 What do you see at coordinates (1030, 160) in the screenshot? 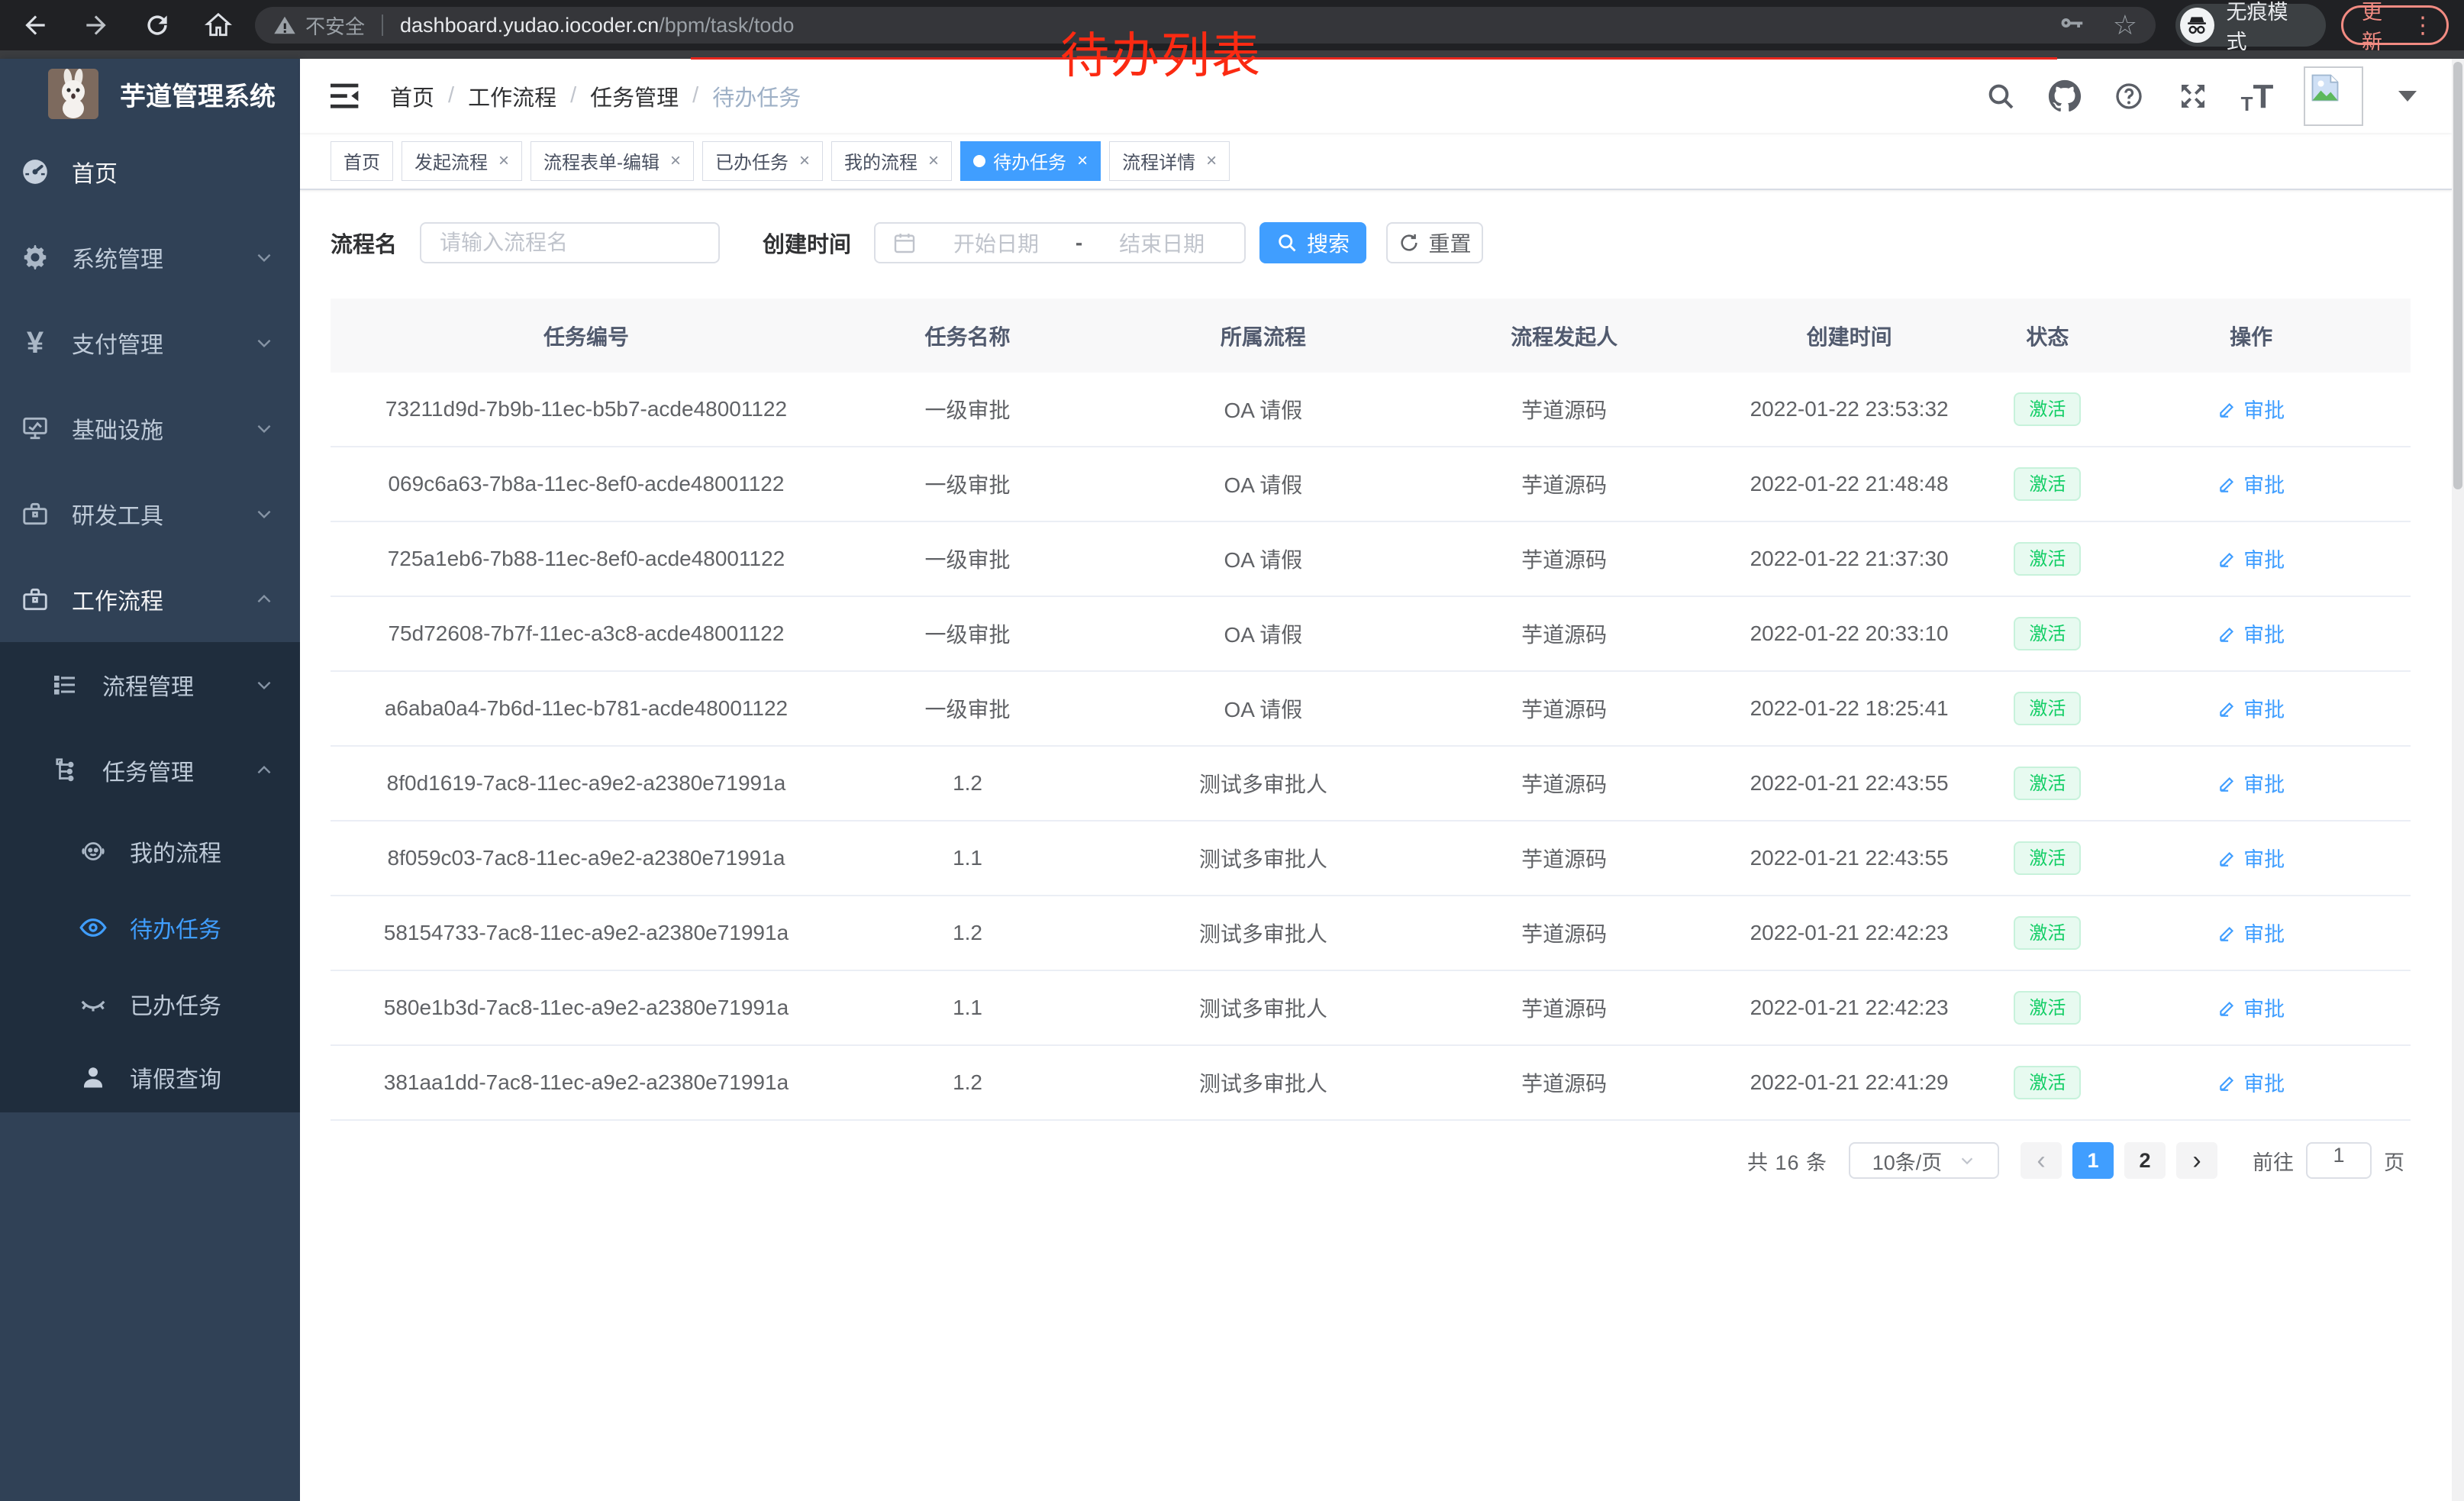
I see `tab-todo-tasks: 待办任务 ×` at bounding box center [1030, 160].